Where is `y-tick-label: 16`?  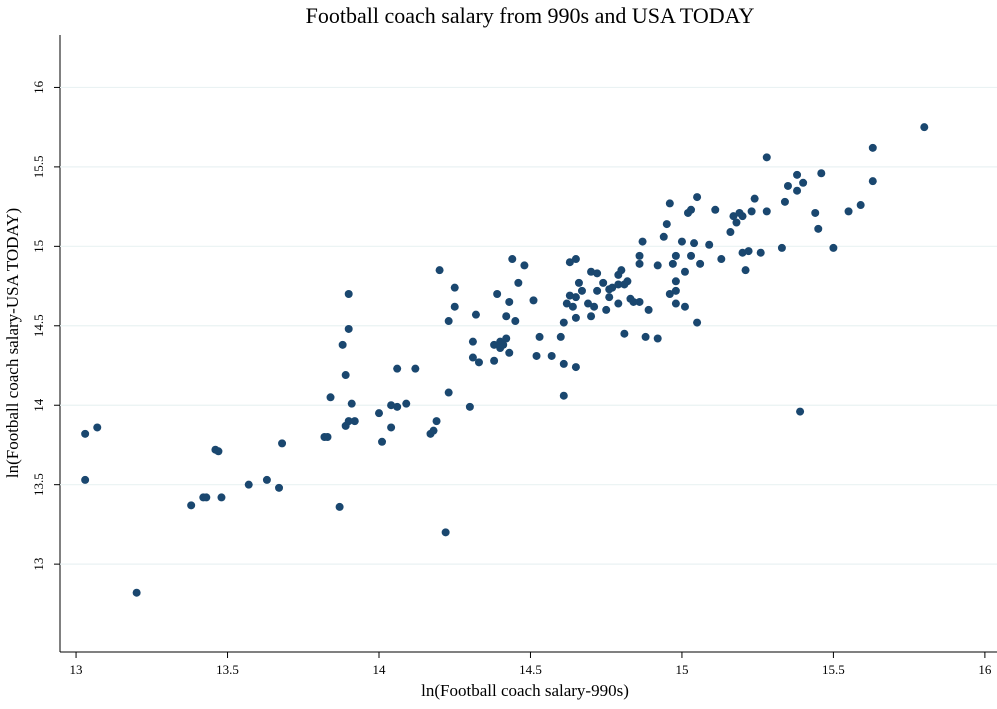 y-tick-label: 16 is located at coordinates (38, 87).